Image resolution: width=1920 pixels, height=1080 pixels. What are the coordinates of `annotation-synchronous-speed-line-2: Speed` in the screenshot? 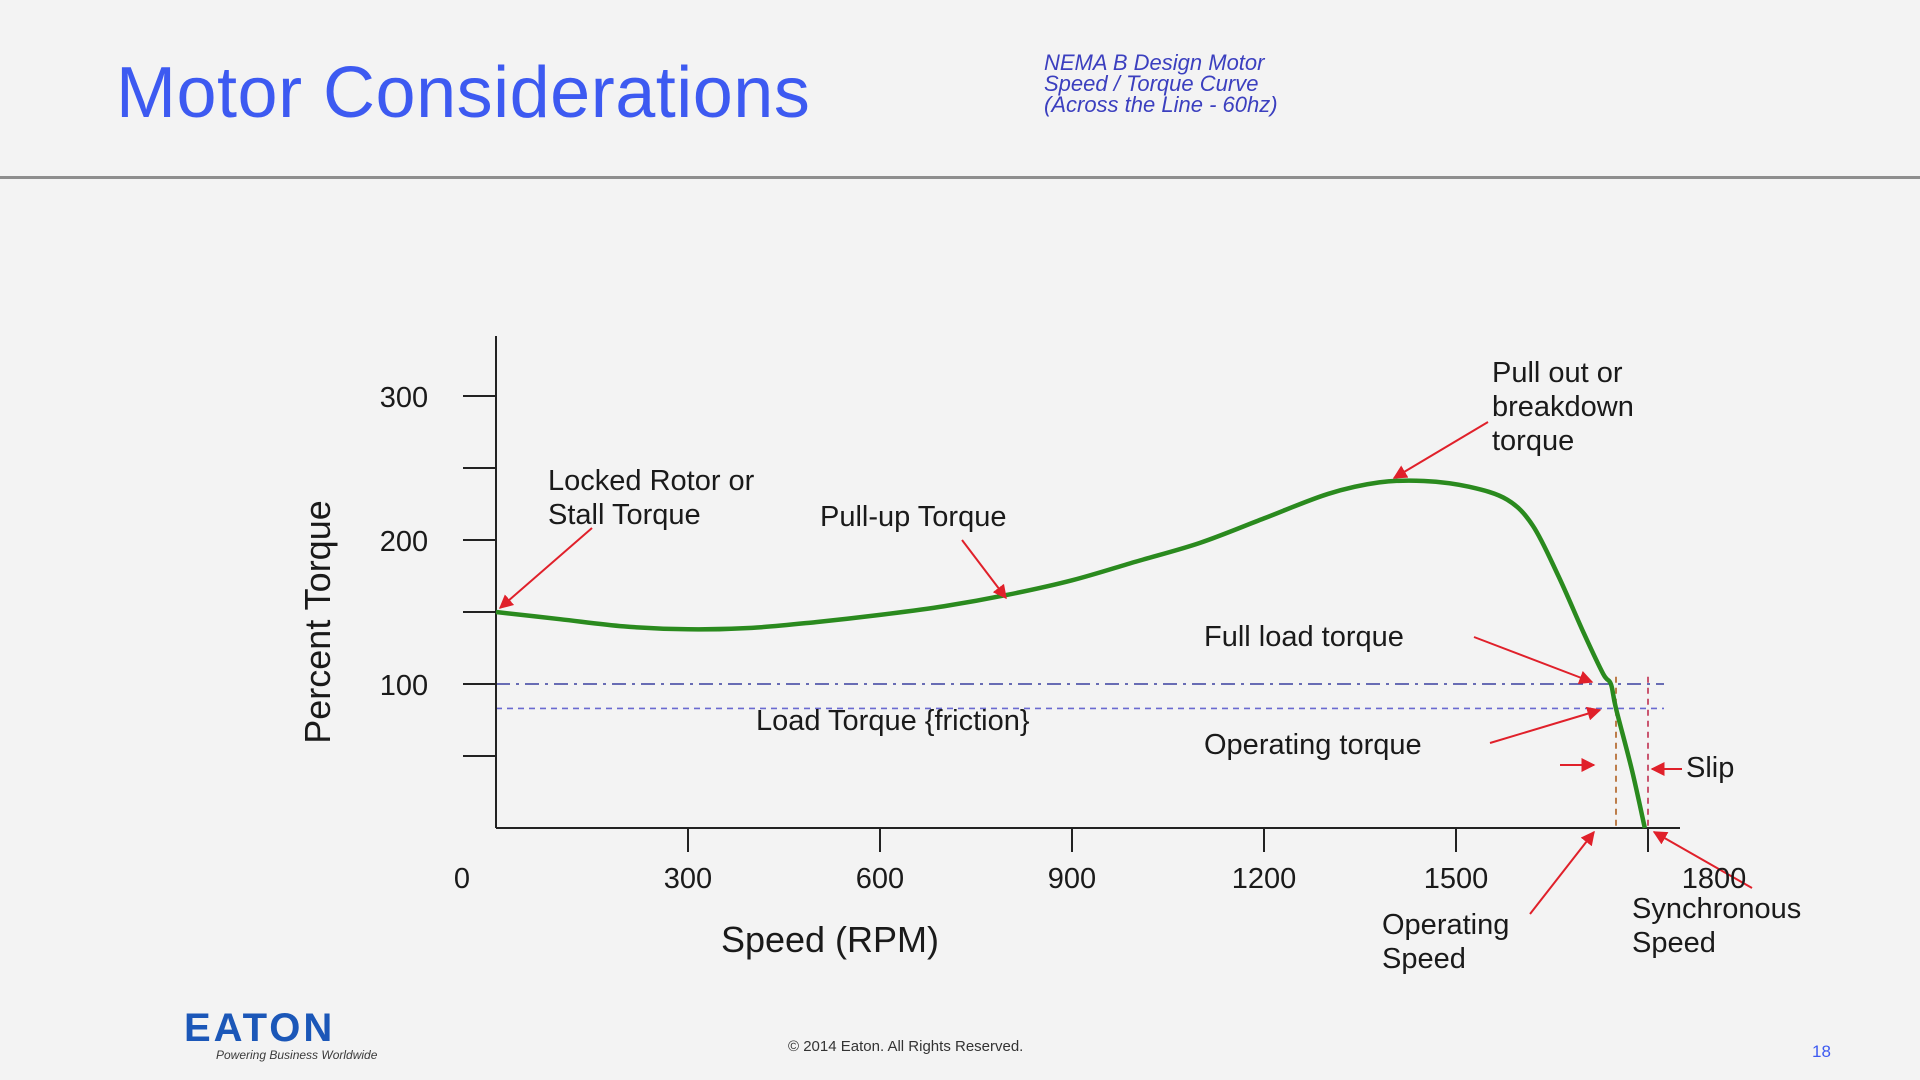 It's located at (1674, 943).